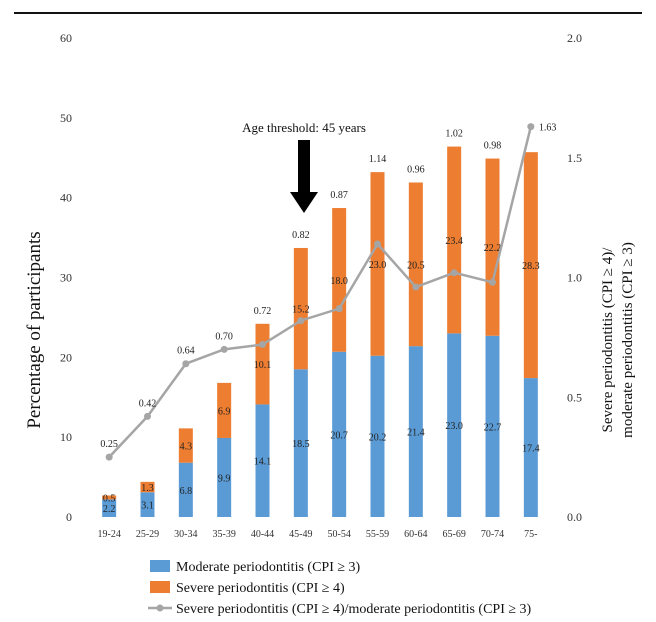 The height and width of the screenshot is (622, 656). What do you see at coordinates (34, 329) in the screenshot?
I see `y-axis-label: Percentage of participants` at bounding box center [34, 329].